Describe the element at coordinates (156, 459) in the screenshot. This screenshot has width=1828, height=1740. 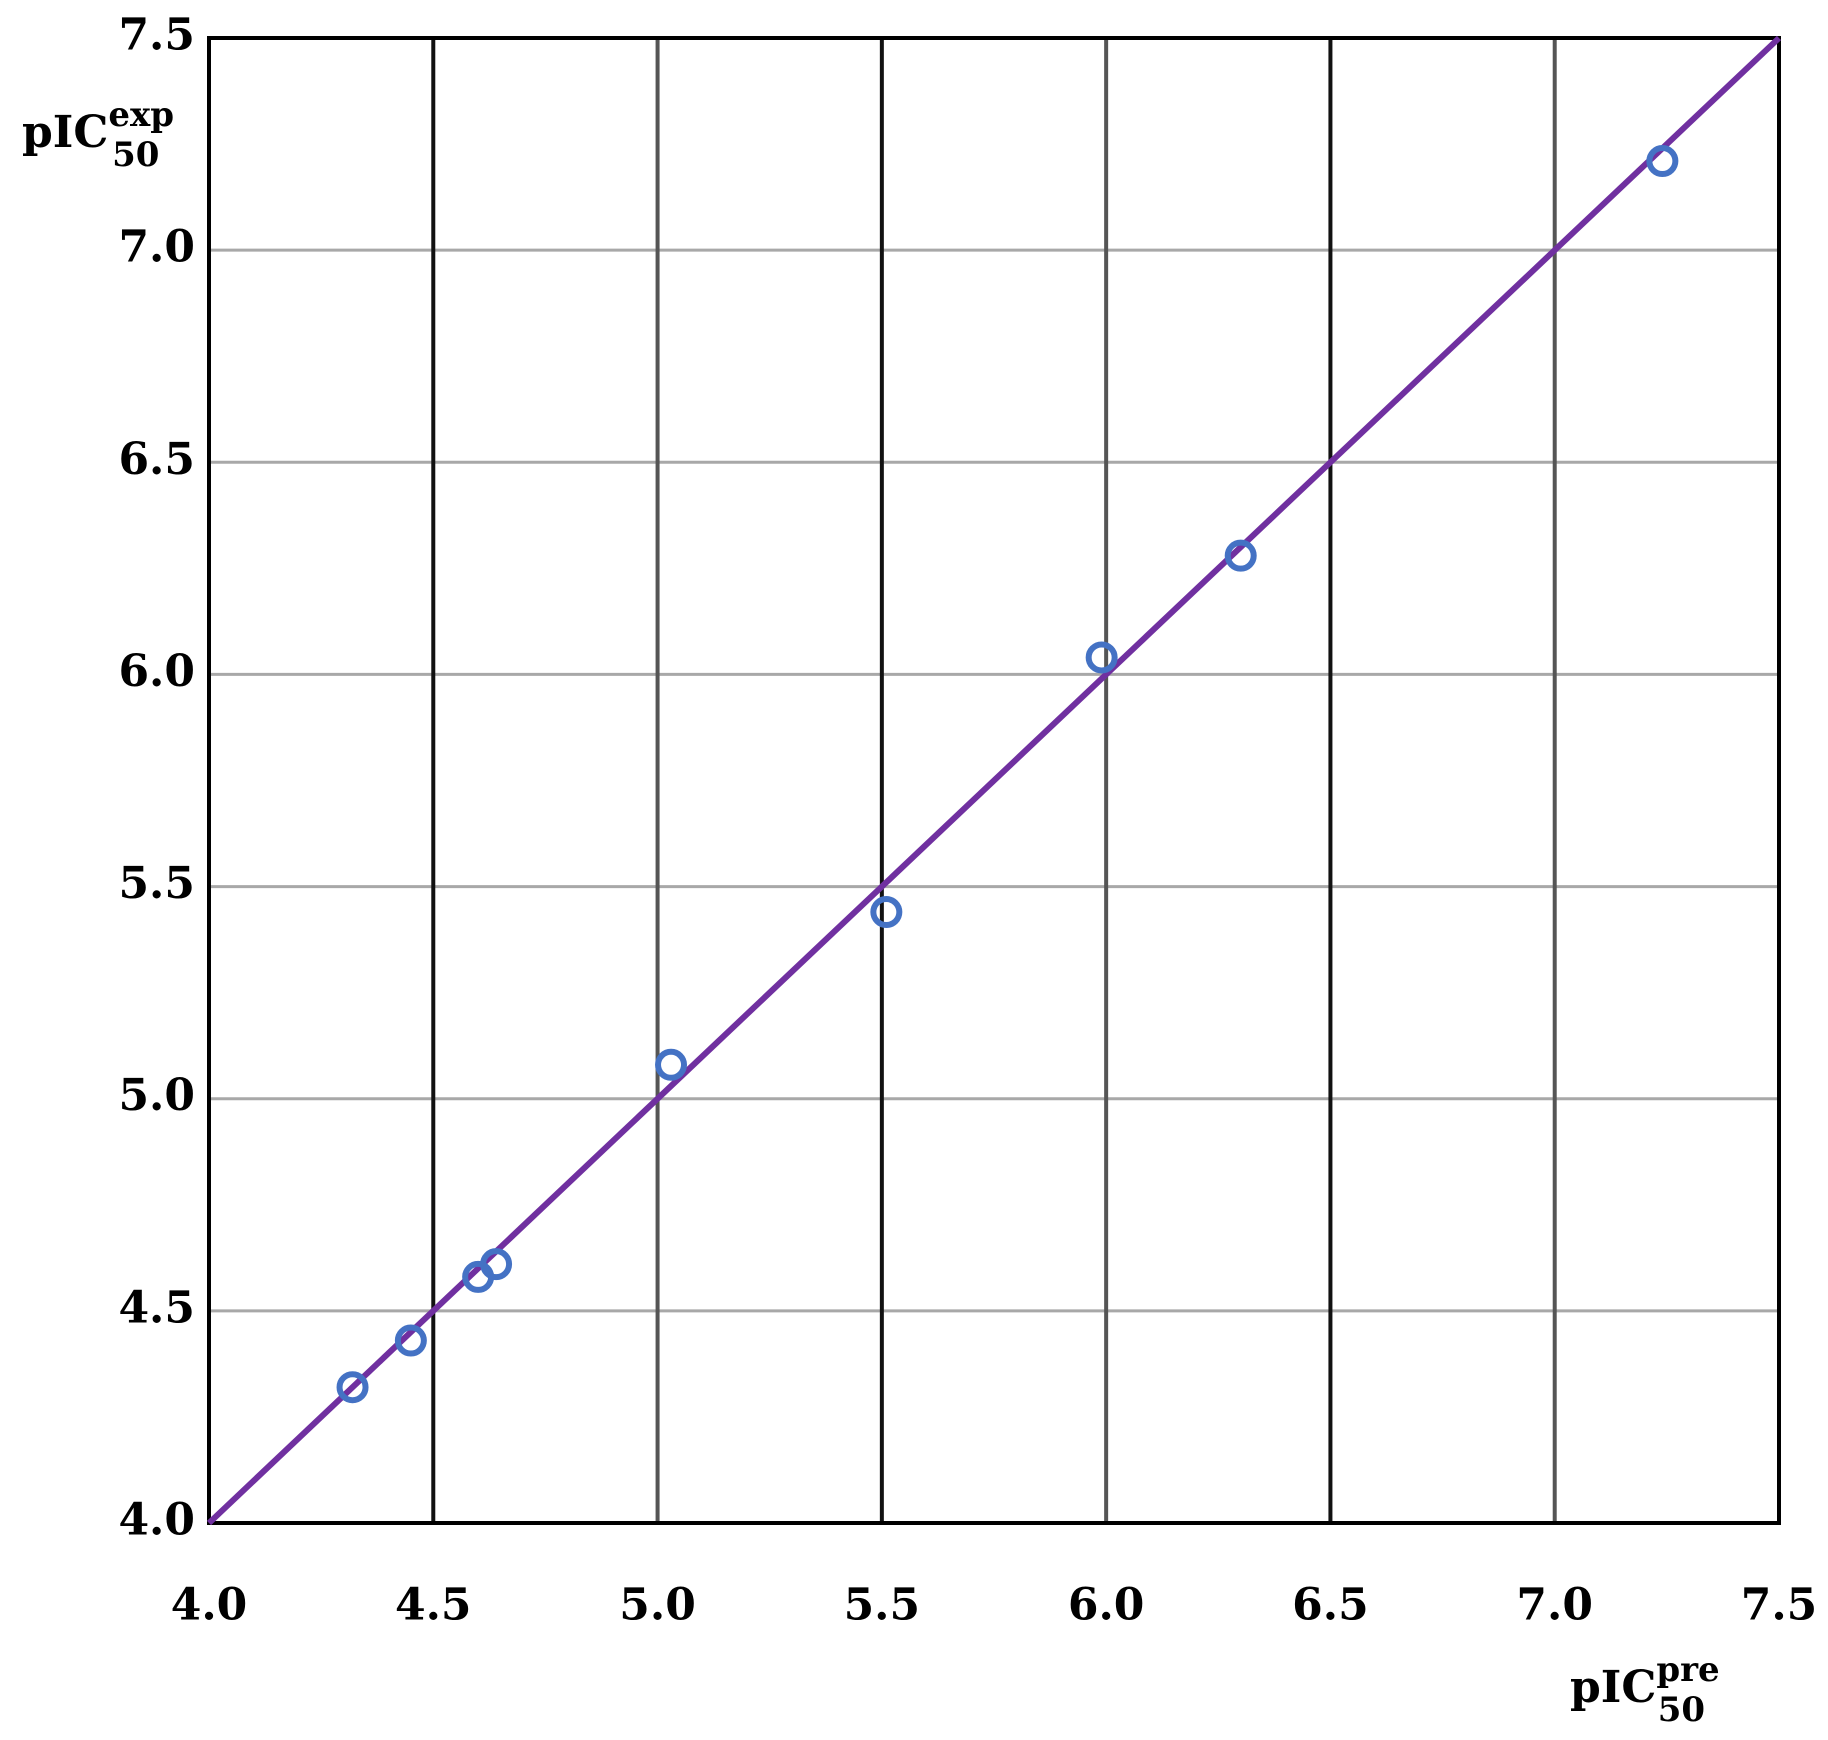
I see `y-tick-label: 6.5` at that location.